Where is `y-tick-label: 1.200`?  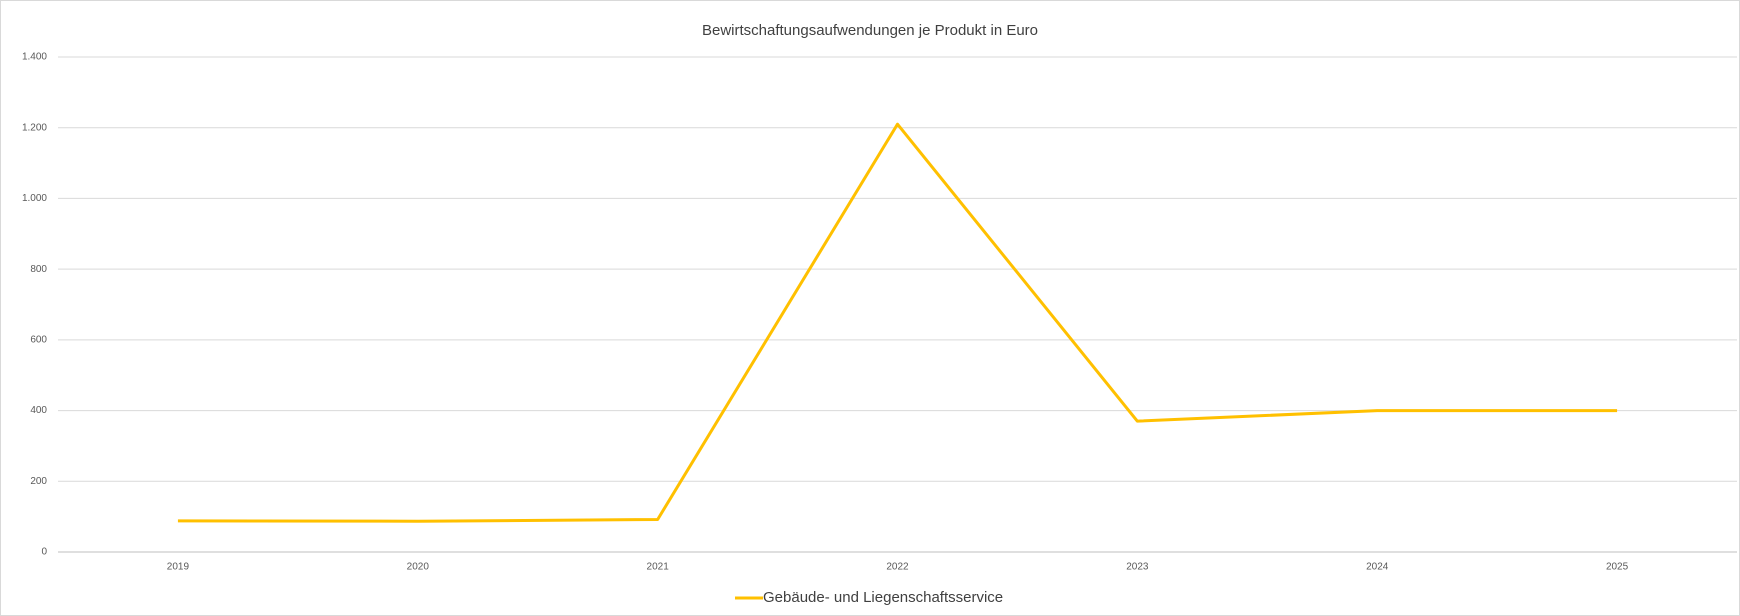 y-tick-label: 1.200 is located at coordinates (34, 127).